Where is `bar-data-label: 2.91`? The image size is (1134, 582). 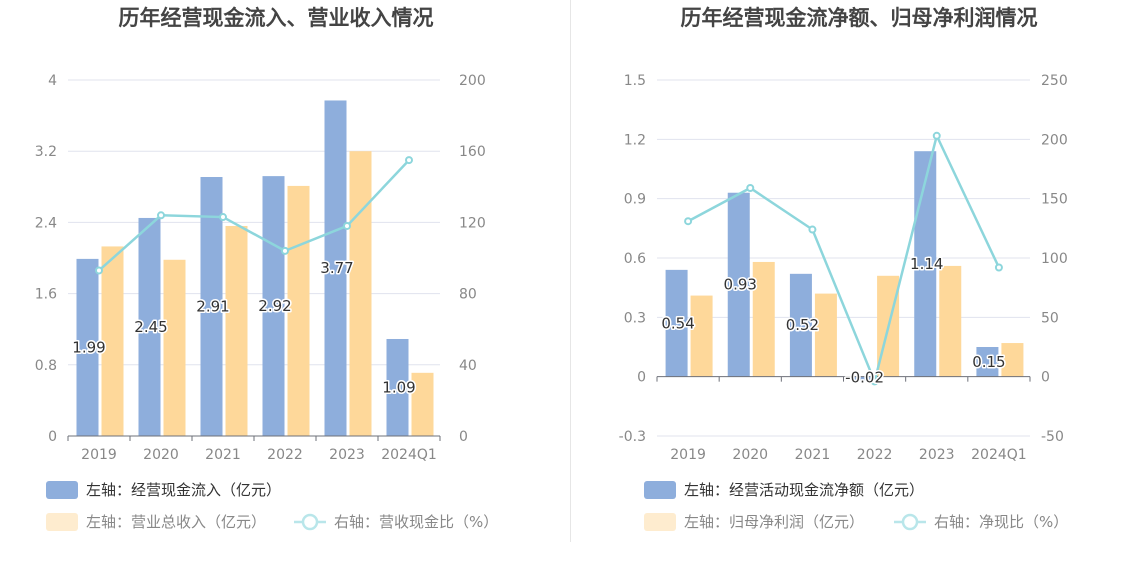 bar-data-label: 2.91 is located at coordinates (212, 307).